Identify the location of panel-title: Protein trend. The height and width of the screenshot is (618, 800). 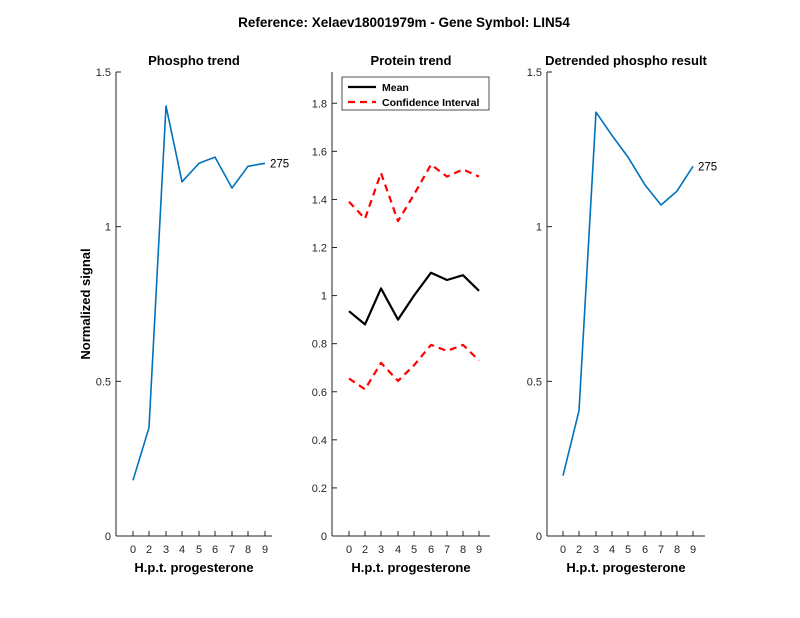
(411, 60).